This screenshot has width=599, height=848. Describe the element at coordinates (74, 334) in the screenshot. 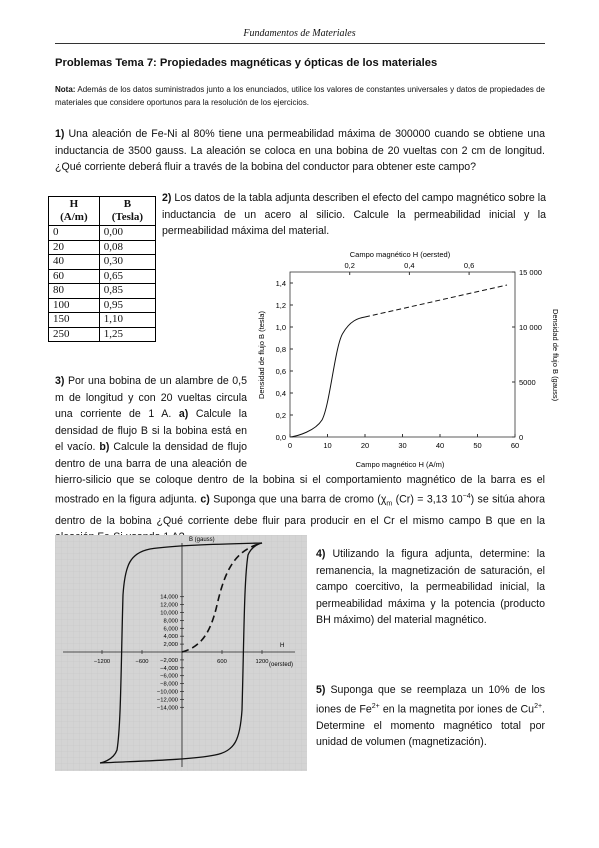

I see `table-cell: 250` at that location.